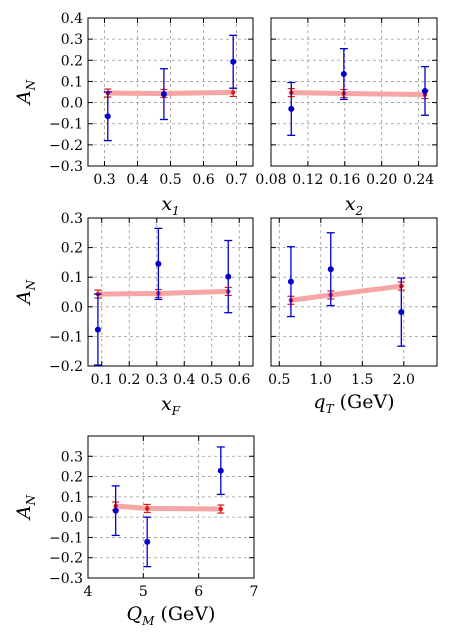  I want to click on x-tick-label: 2.0, so click(404, 380).